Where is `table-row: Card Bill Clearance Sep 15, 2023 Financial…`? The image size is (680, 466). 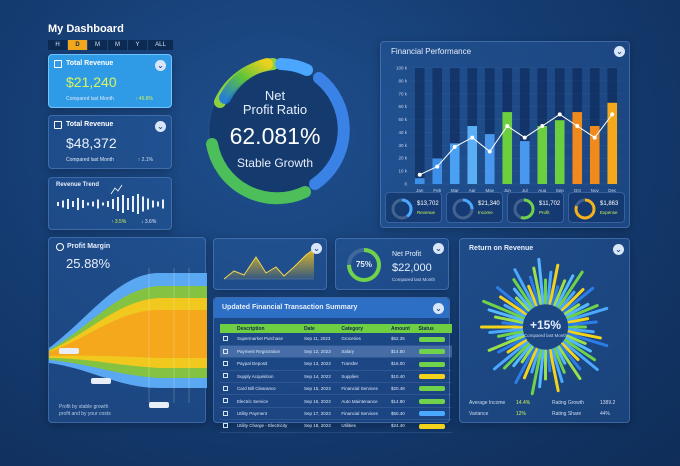
table-row: Card Bill Clearance Sep 15, 2023 Financial… is located at coordinates (336, 389).